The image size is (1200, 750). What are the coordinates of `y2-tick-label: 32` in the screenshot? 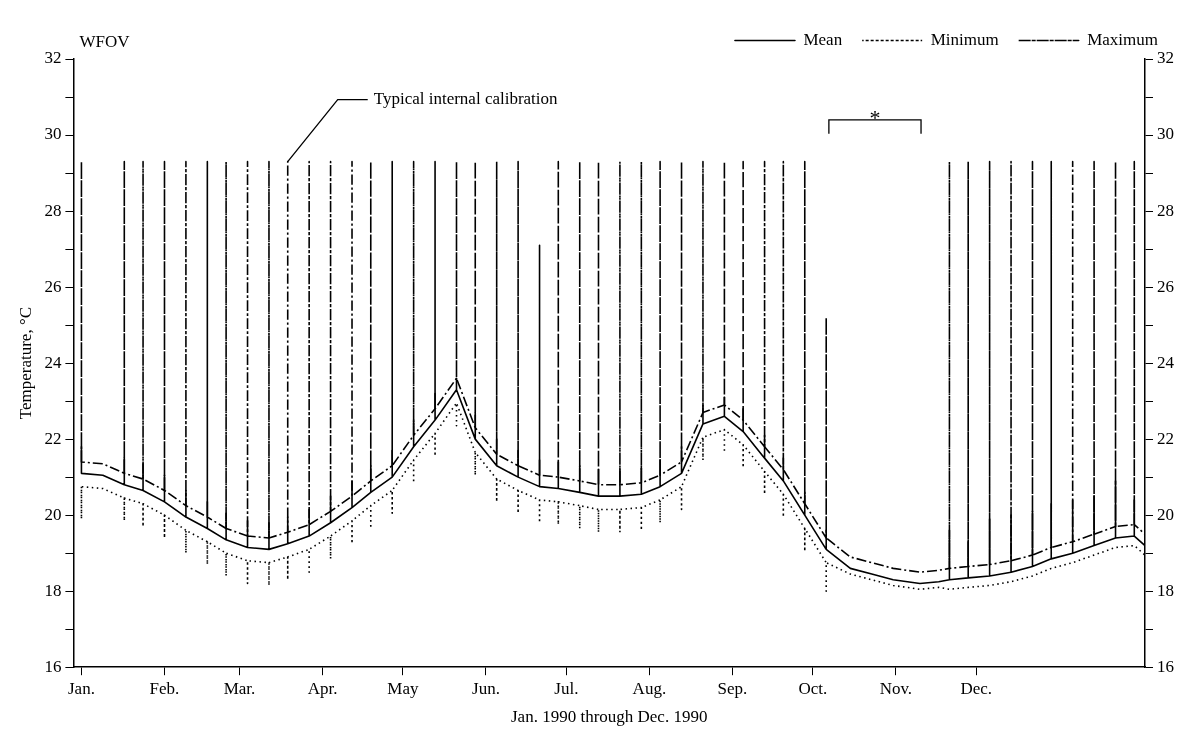 It's located at (1165, 58).